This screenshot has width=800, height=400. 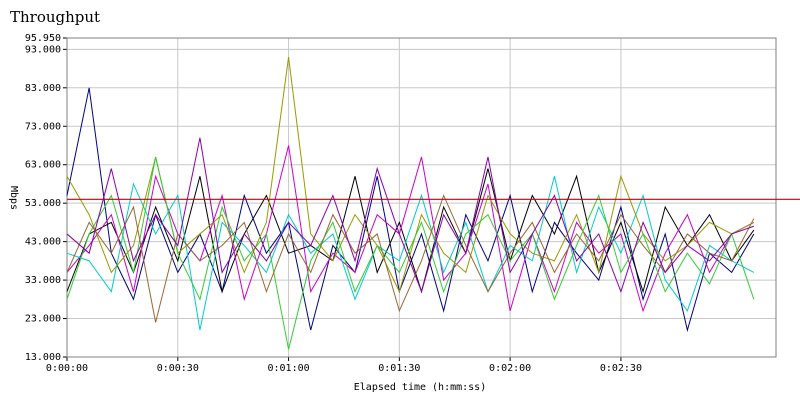 What do you see at coordinates (55, 17) in the screenshot?
I see `chart-title: Throughput` at bounding box center [55, 17].